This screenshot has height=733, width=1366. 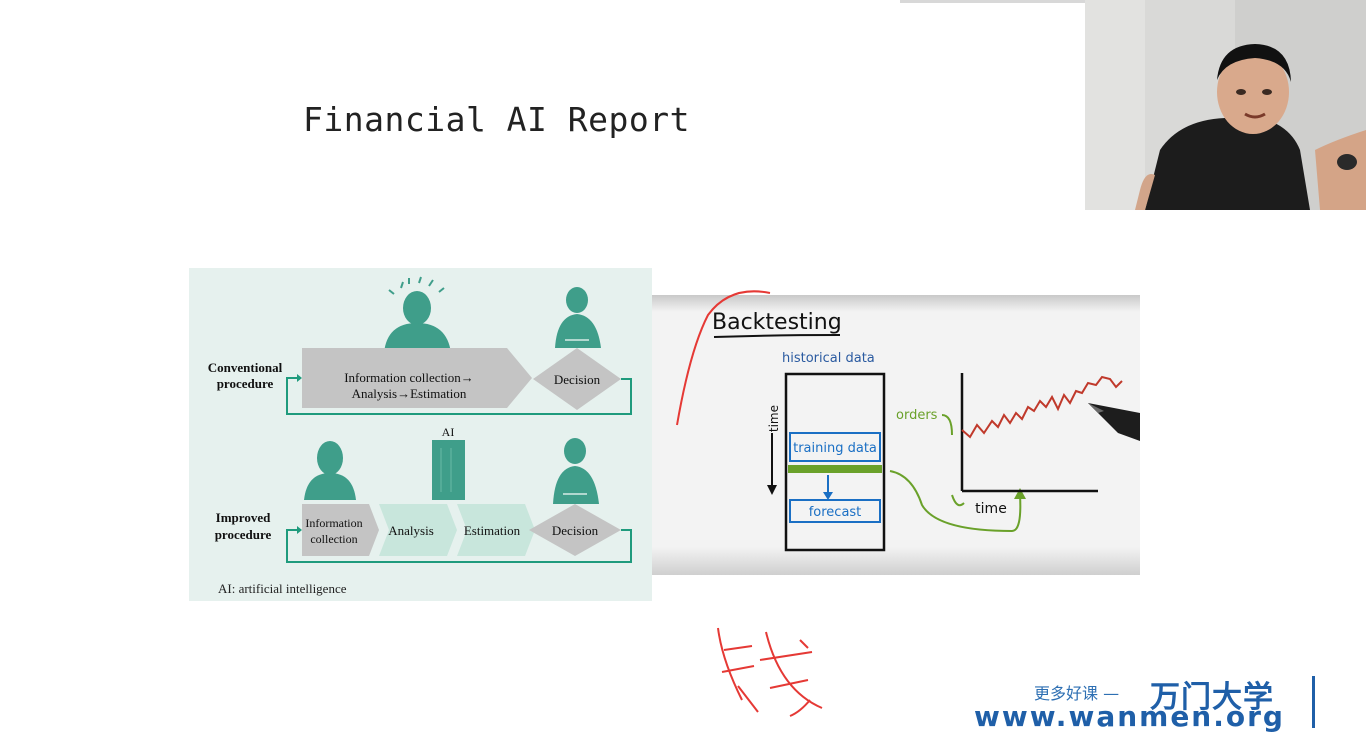 What do you see at coordinates (1313, 702) in the screenshot?
I see `brand-divider` at bounding box center [1313, 702].